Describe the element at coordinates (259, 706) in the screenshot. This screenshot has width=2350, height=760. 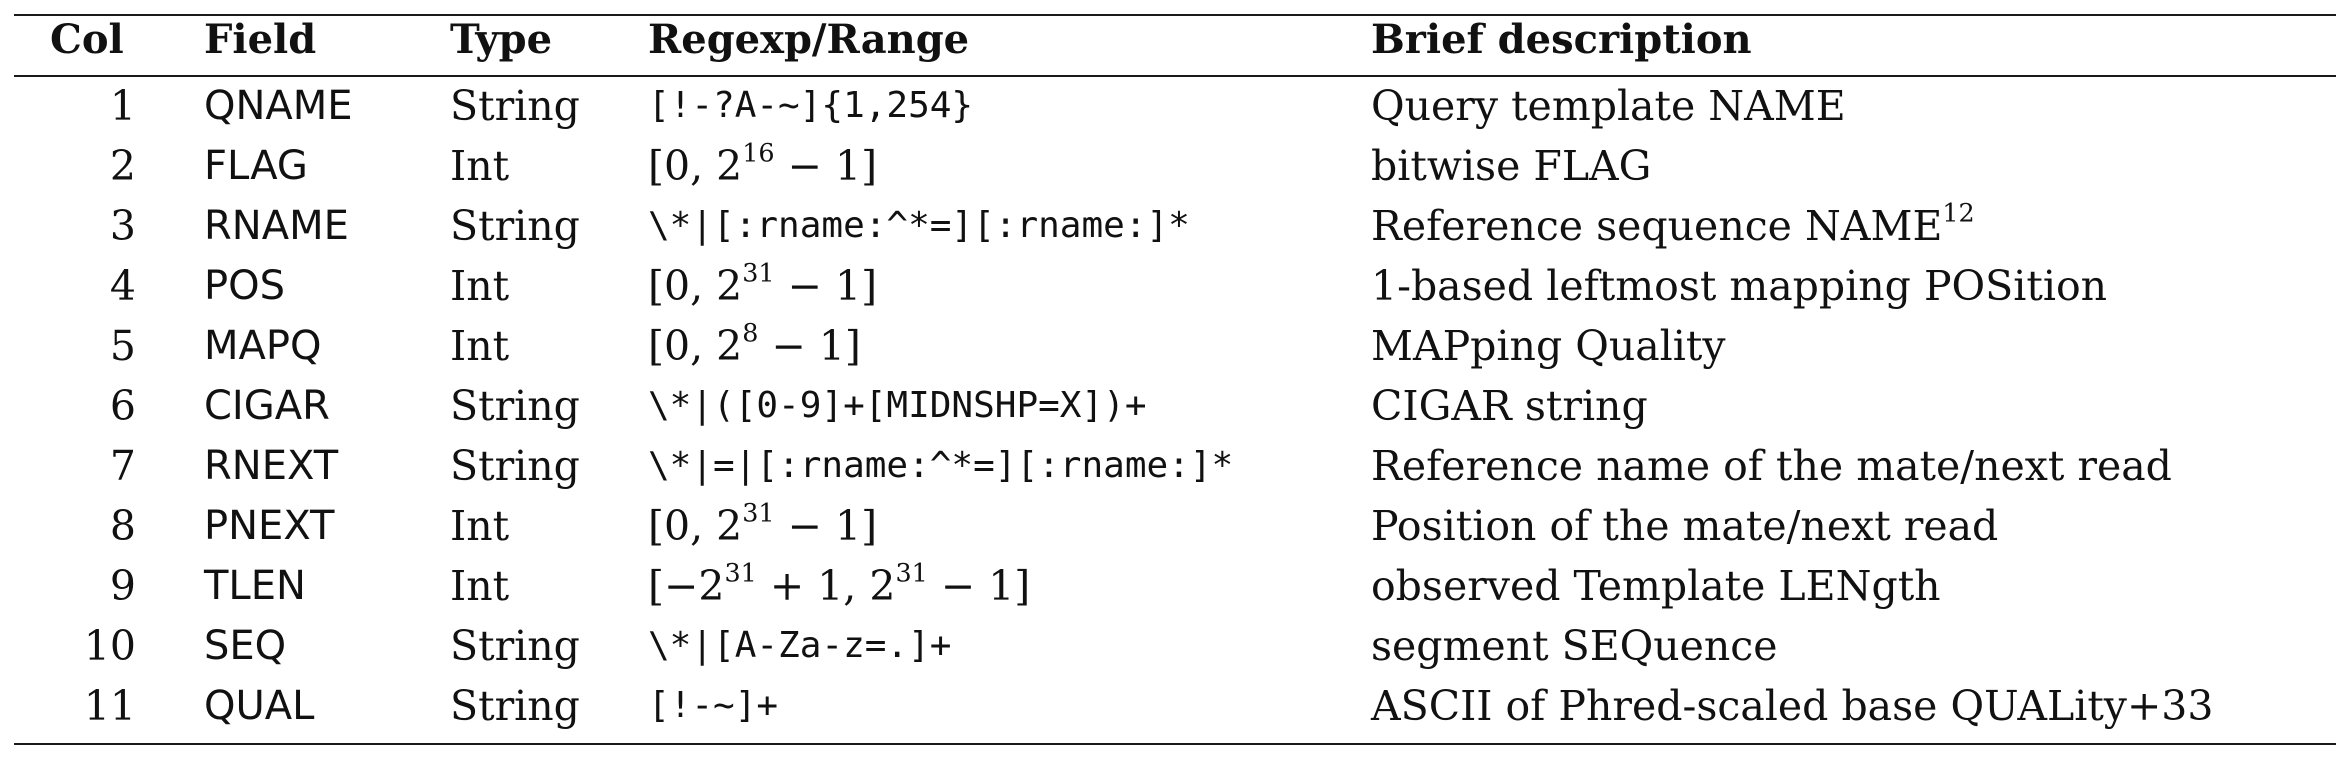
I see `row-11-field: QUAL` at that location.